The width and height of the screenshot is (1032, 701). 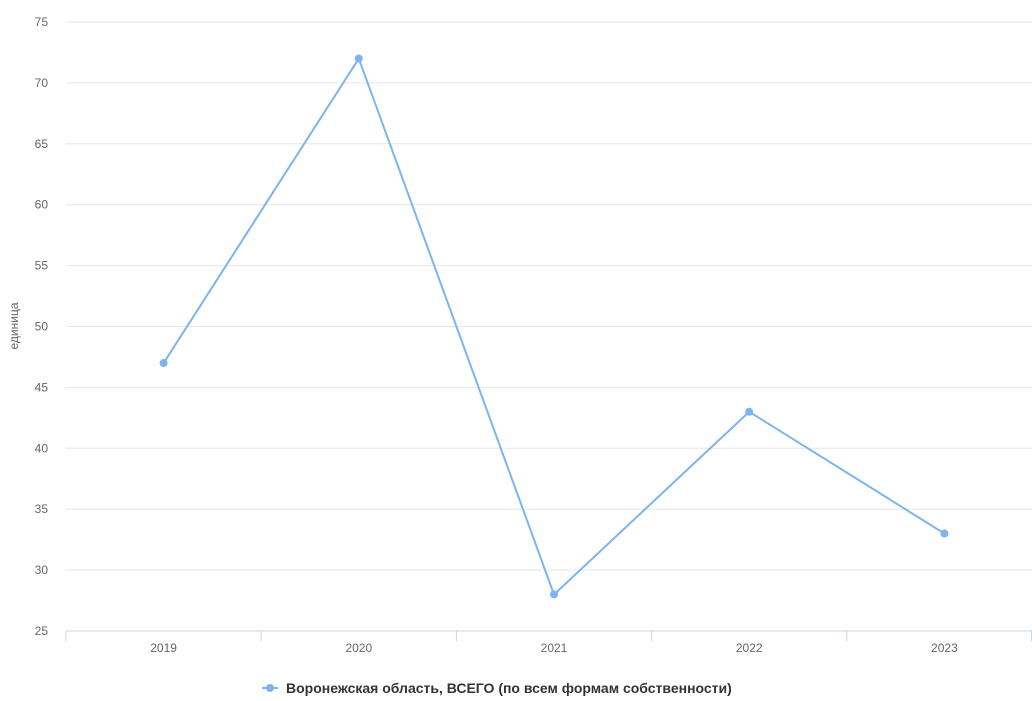 I want to click on x-tick-label: 2023, so click(x=944, y=648).